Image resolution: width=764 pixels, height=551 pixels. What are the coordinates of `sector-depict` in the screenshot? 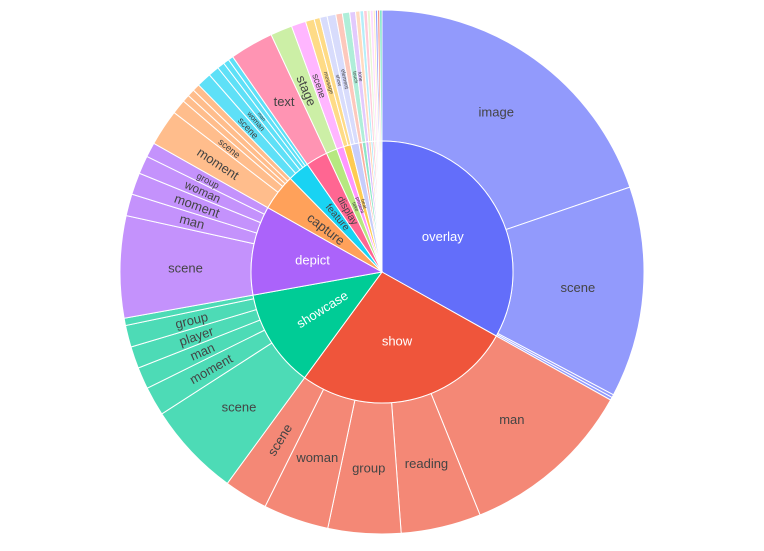 It's located at (317, 251).